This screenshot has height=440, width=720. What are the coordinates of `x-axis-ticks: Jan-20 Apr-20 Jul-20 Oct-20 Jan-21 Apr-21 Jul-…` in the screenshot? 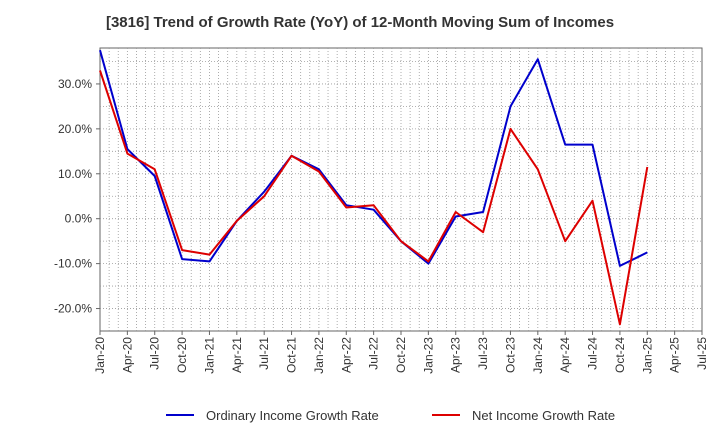 It's located at (401, 352).